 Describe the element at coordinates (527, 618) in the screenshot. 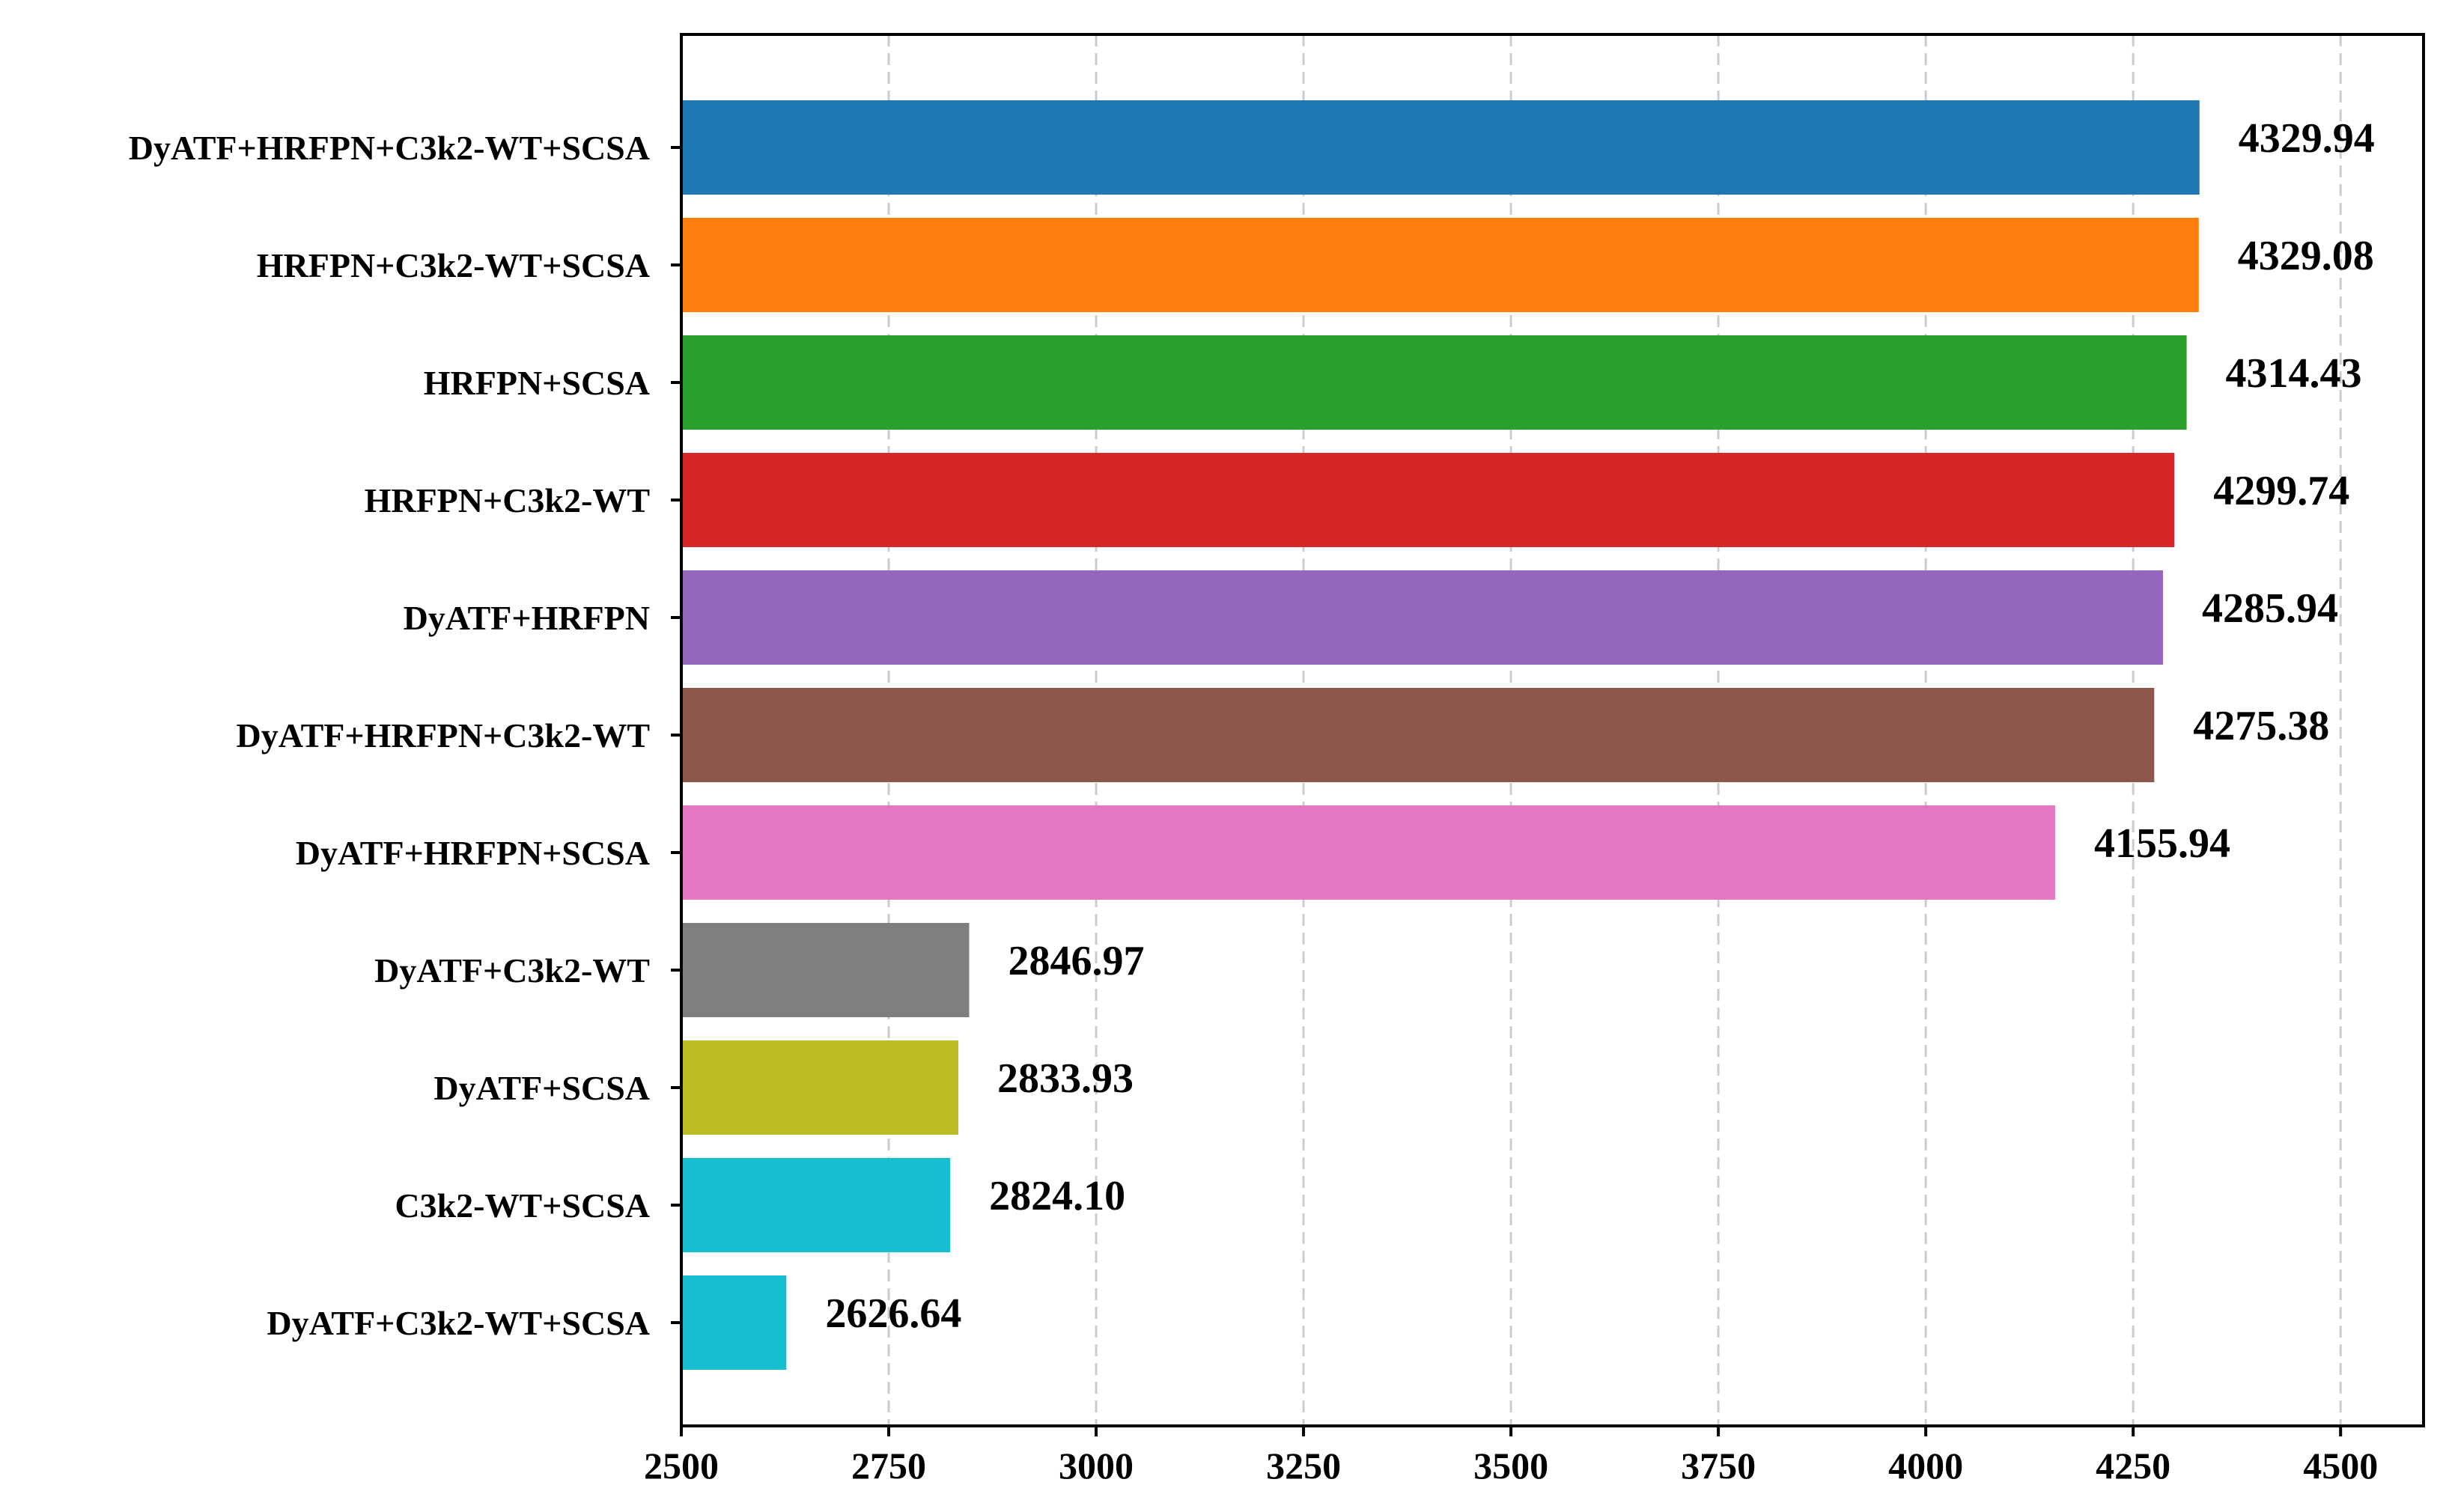

I see `category-label: DyATF+HRFPN` at that location.